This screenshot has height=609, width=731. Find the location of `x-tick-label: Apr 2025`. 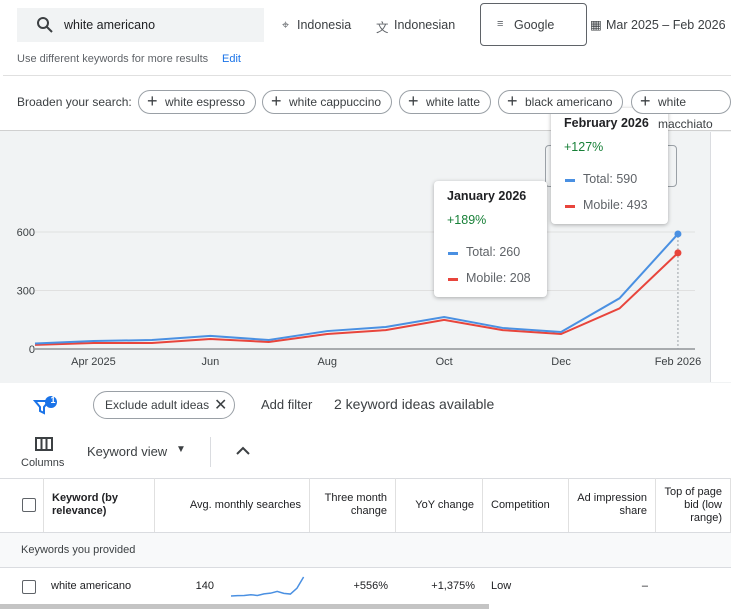

x-tick-label: Apr 2025 is located at coordinates (93, 362).